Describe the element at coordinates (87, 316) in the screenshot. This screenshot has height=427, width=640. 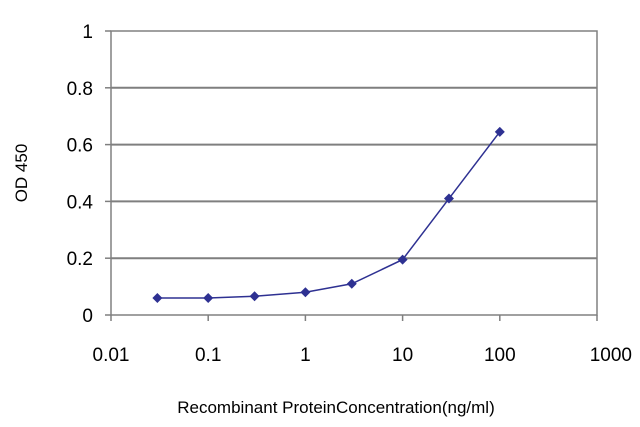
I see `y-tick-label-0: 0` at that location.